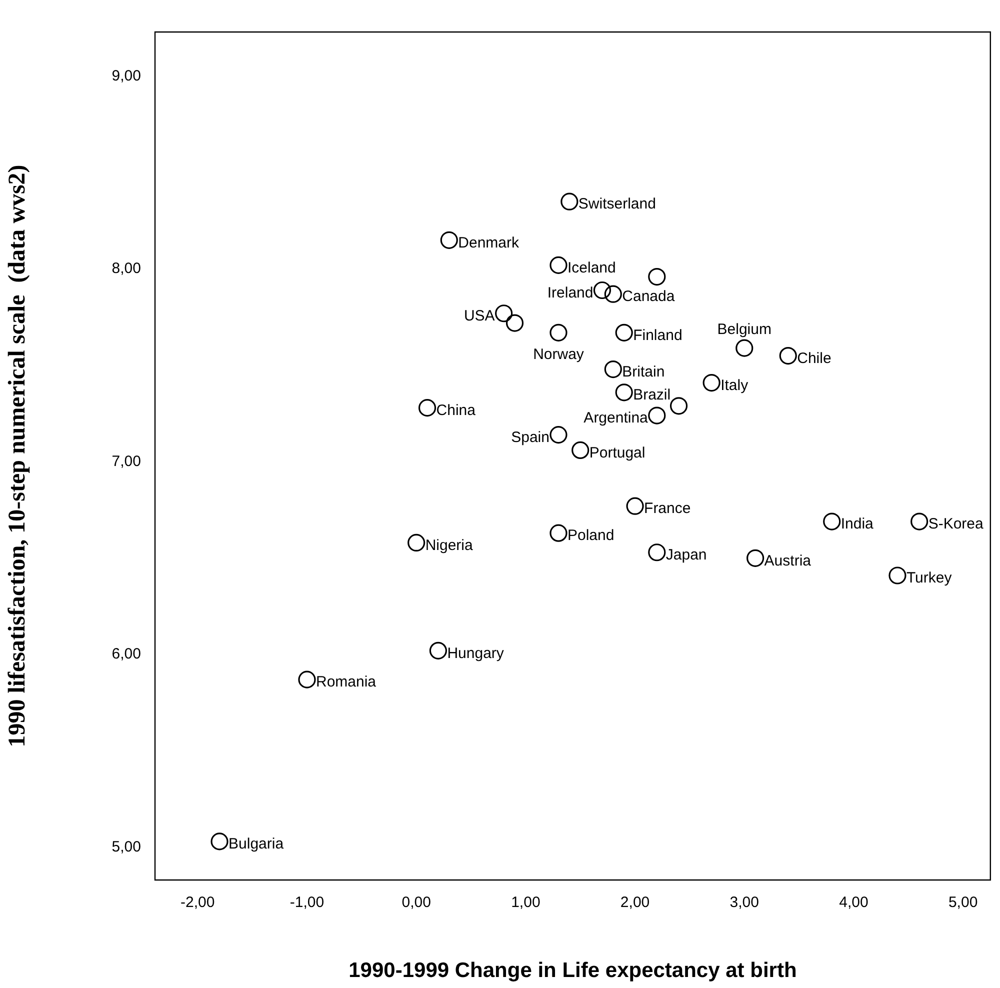  Describe the element at coordinates (126, 75) in the screenshot. I see `y-tick-label: 9,00` at that location.